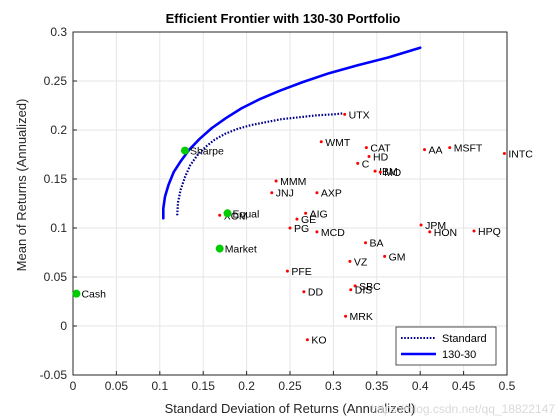 The image size is (560, 420). I want to click on asset-label-ko: KO, so click(318, 341).